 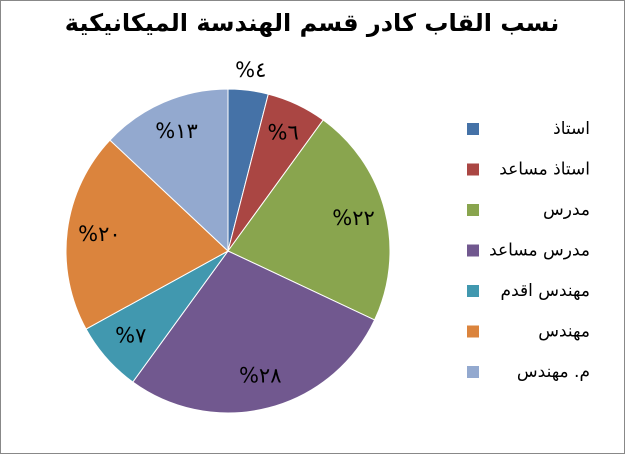 I want to click on value-label: %١٣, so click(x=176, y=131).